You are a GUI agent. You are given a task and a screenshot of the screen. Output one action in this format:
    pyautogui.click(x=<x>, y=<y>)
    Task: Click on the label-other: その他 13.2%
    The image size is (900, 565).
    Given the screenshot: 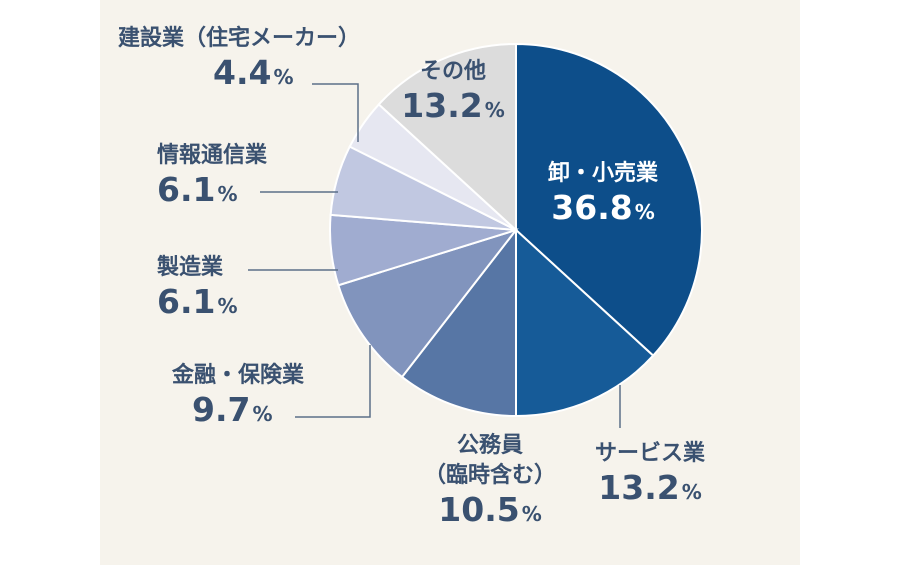 What is the action you would take?
    pyautogui.click(x=453, y=92)
    